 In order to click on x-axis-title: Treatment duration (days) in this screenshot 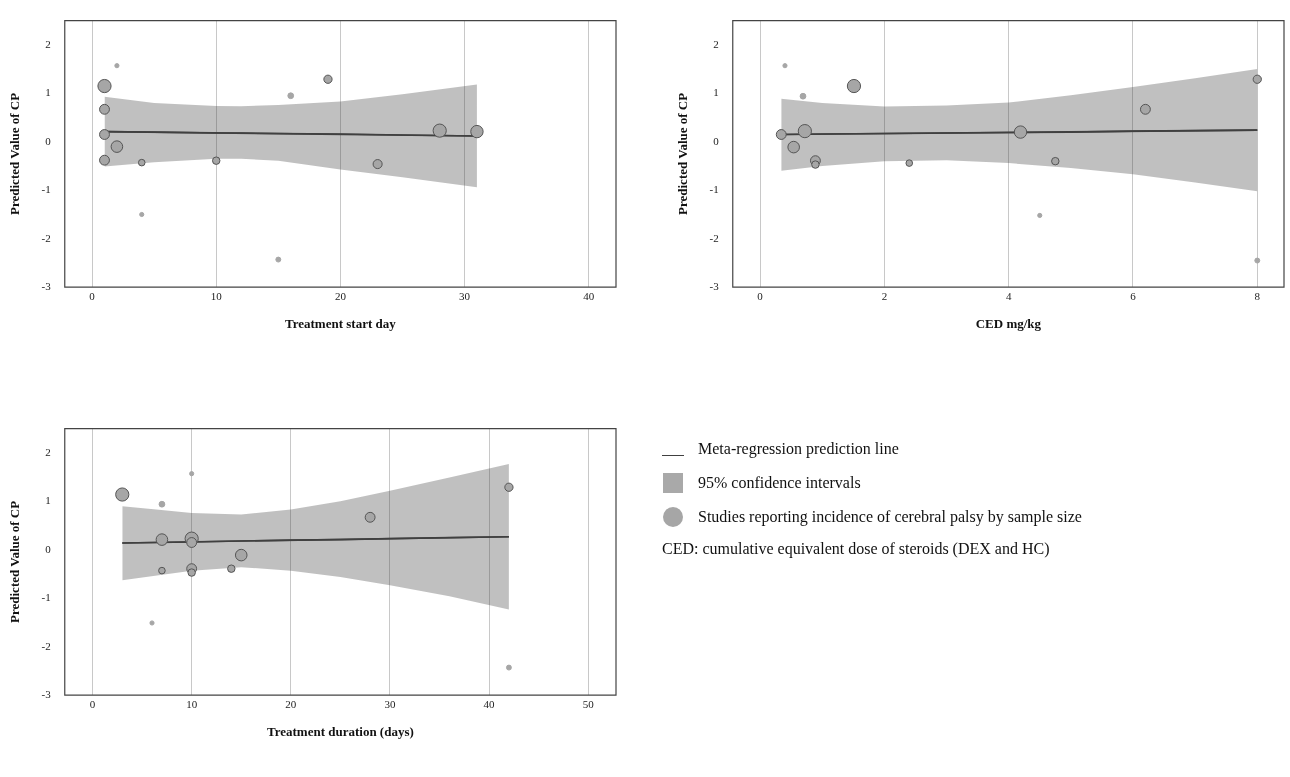, I will do `click(340, 731)`.